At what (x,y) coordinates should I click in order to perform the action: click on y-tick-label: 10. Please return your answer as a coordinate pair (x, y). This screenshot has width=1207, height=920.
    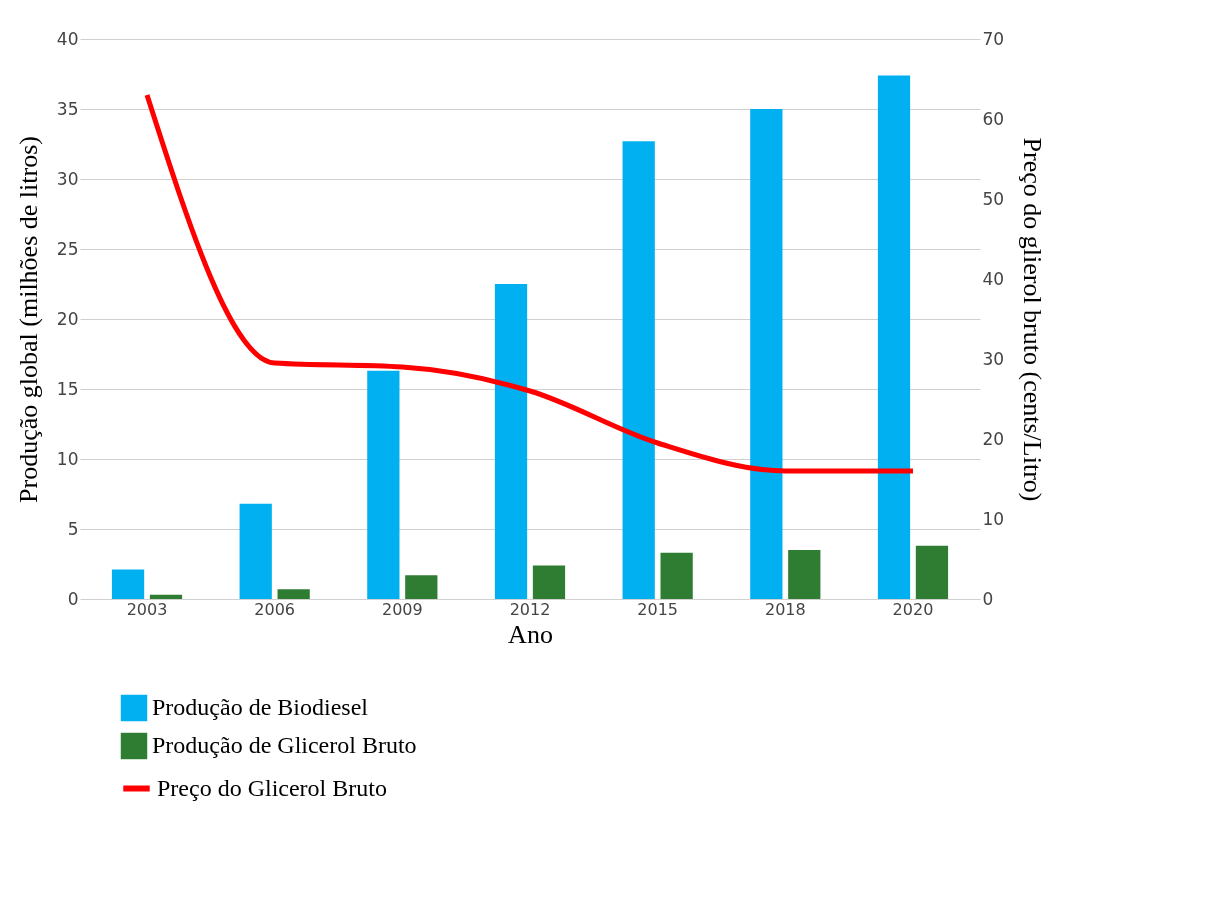
    Looking at the image, I should click on (67, 458).